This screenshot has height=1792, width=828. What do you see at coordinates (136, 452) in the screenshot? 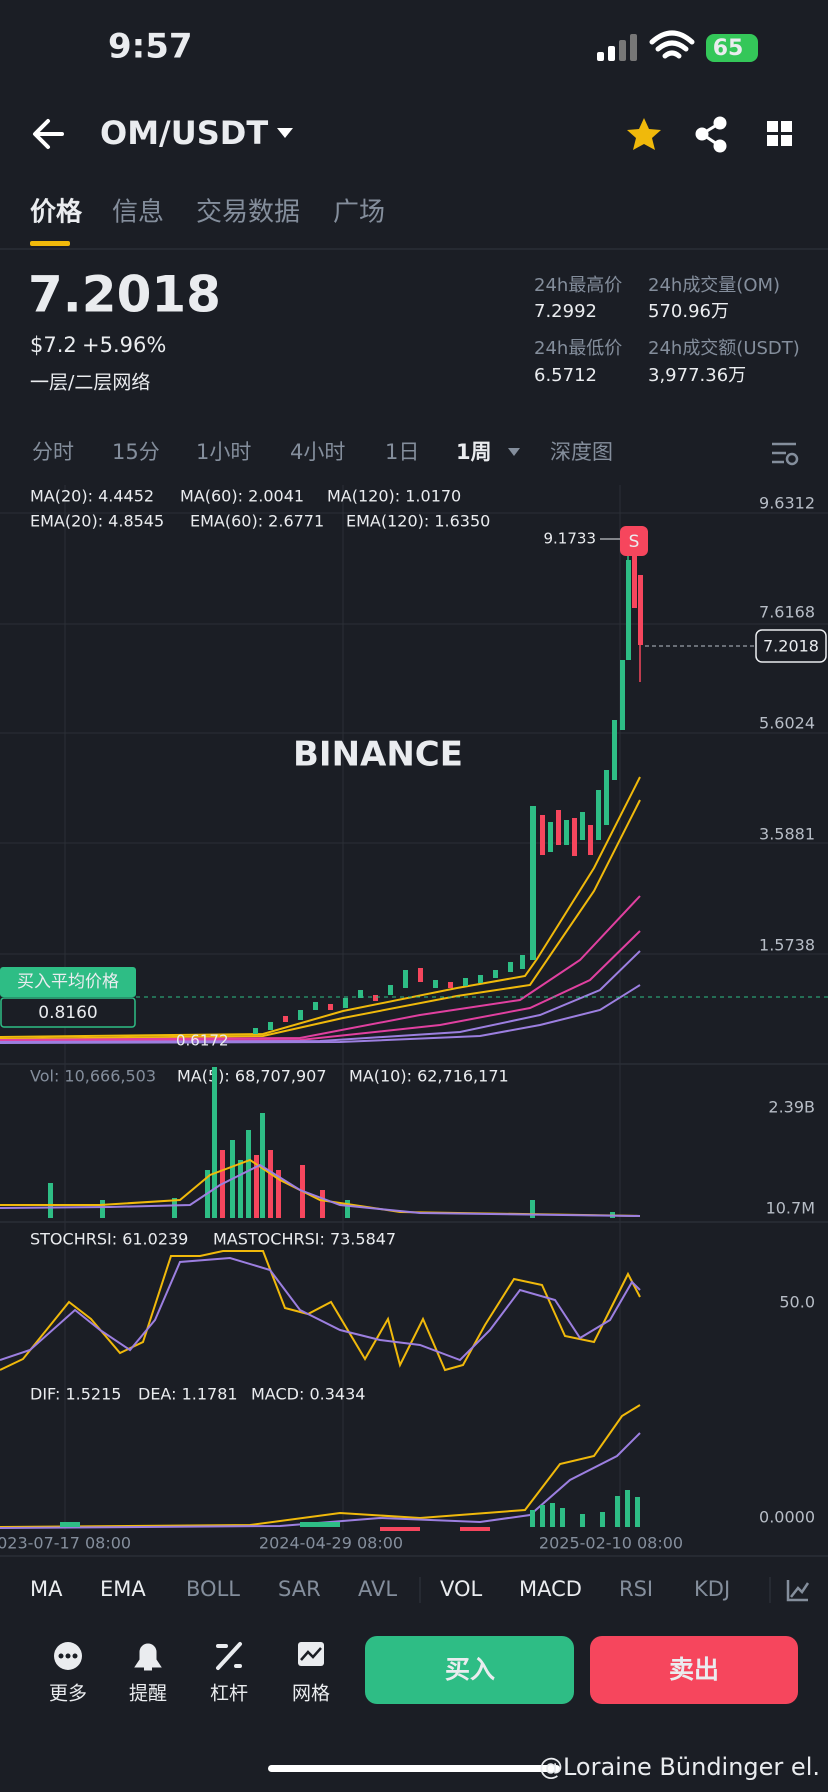
I see `interval: 15分` at bounding box center [136, 452].